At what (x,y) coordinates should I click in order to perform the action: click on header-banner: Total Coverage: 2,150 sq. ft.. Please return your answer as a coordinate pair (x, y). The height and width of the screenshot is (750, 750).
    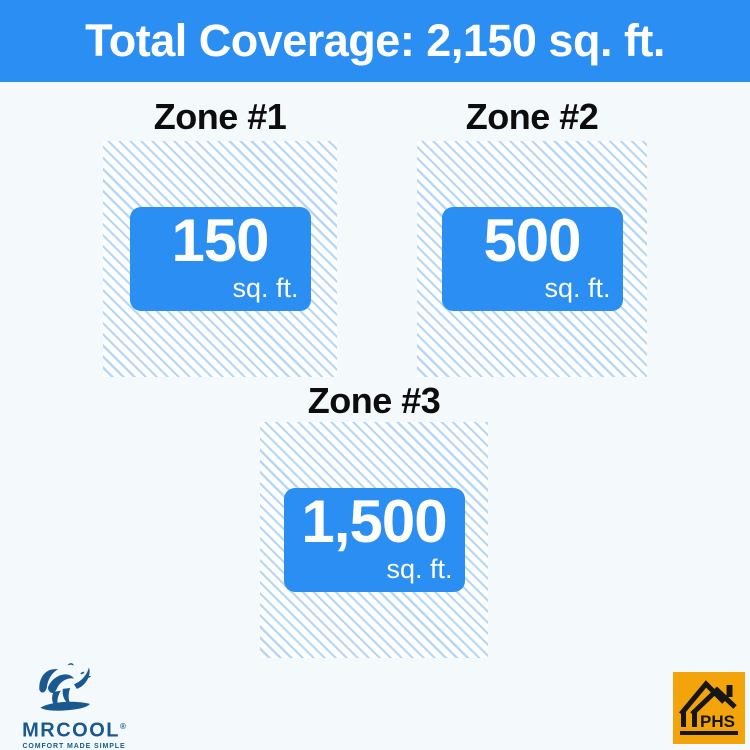
    Looking at the image, I should click on (375, 41).